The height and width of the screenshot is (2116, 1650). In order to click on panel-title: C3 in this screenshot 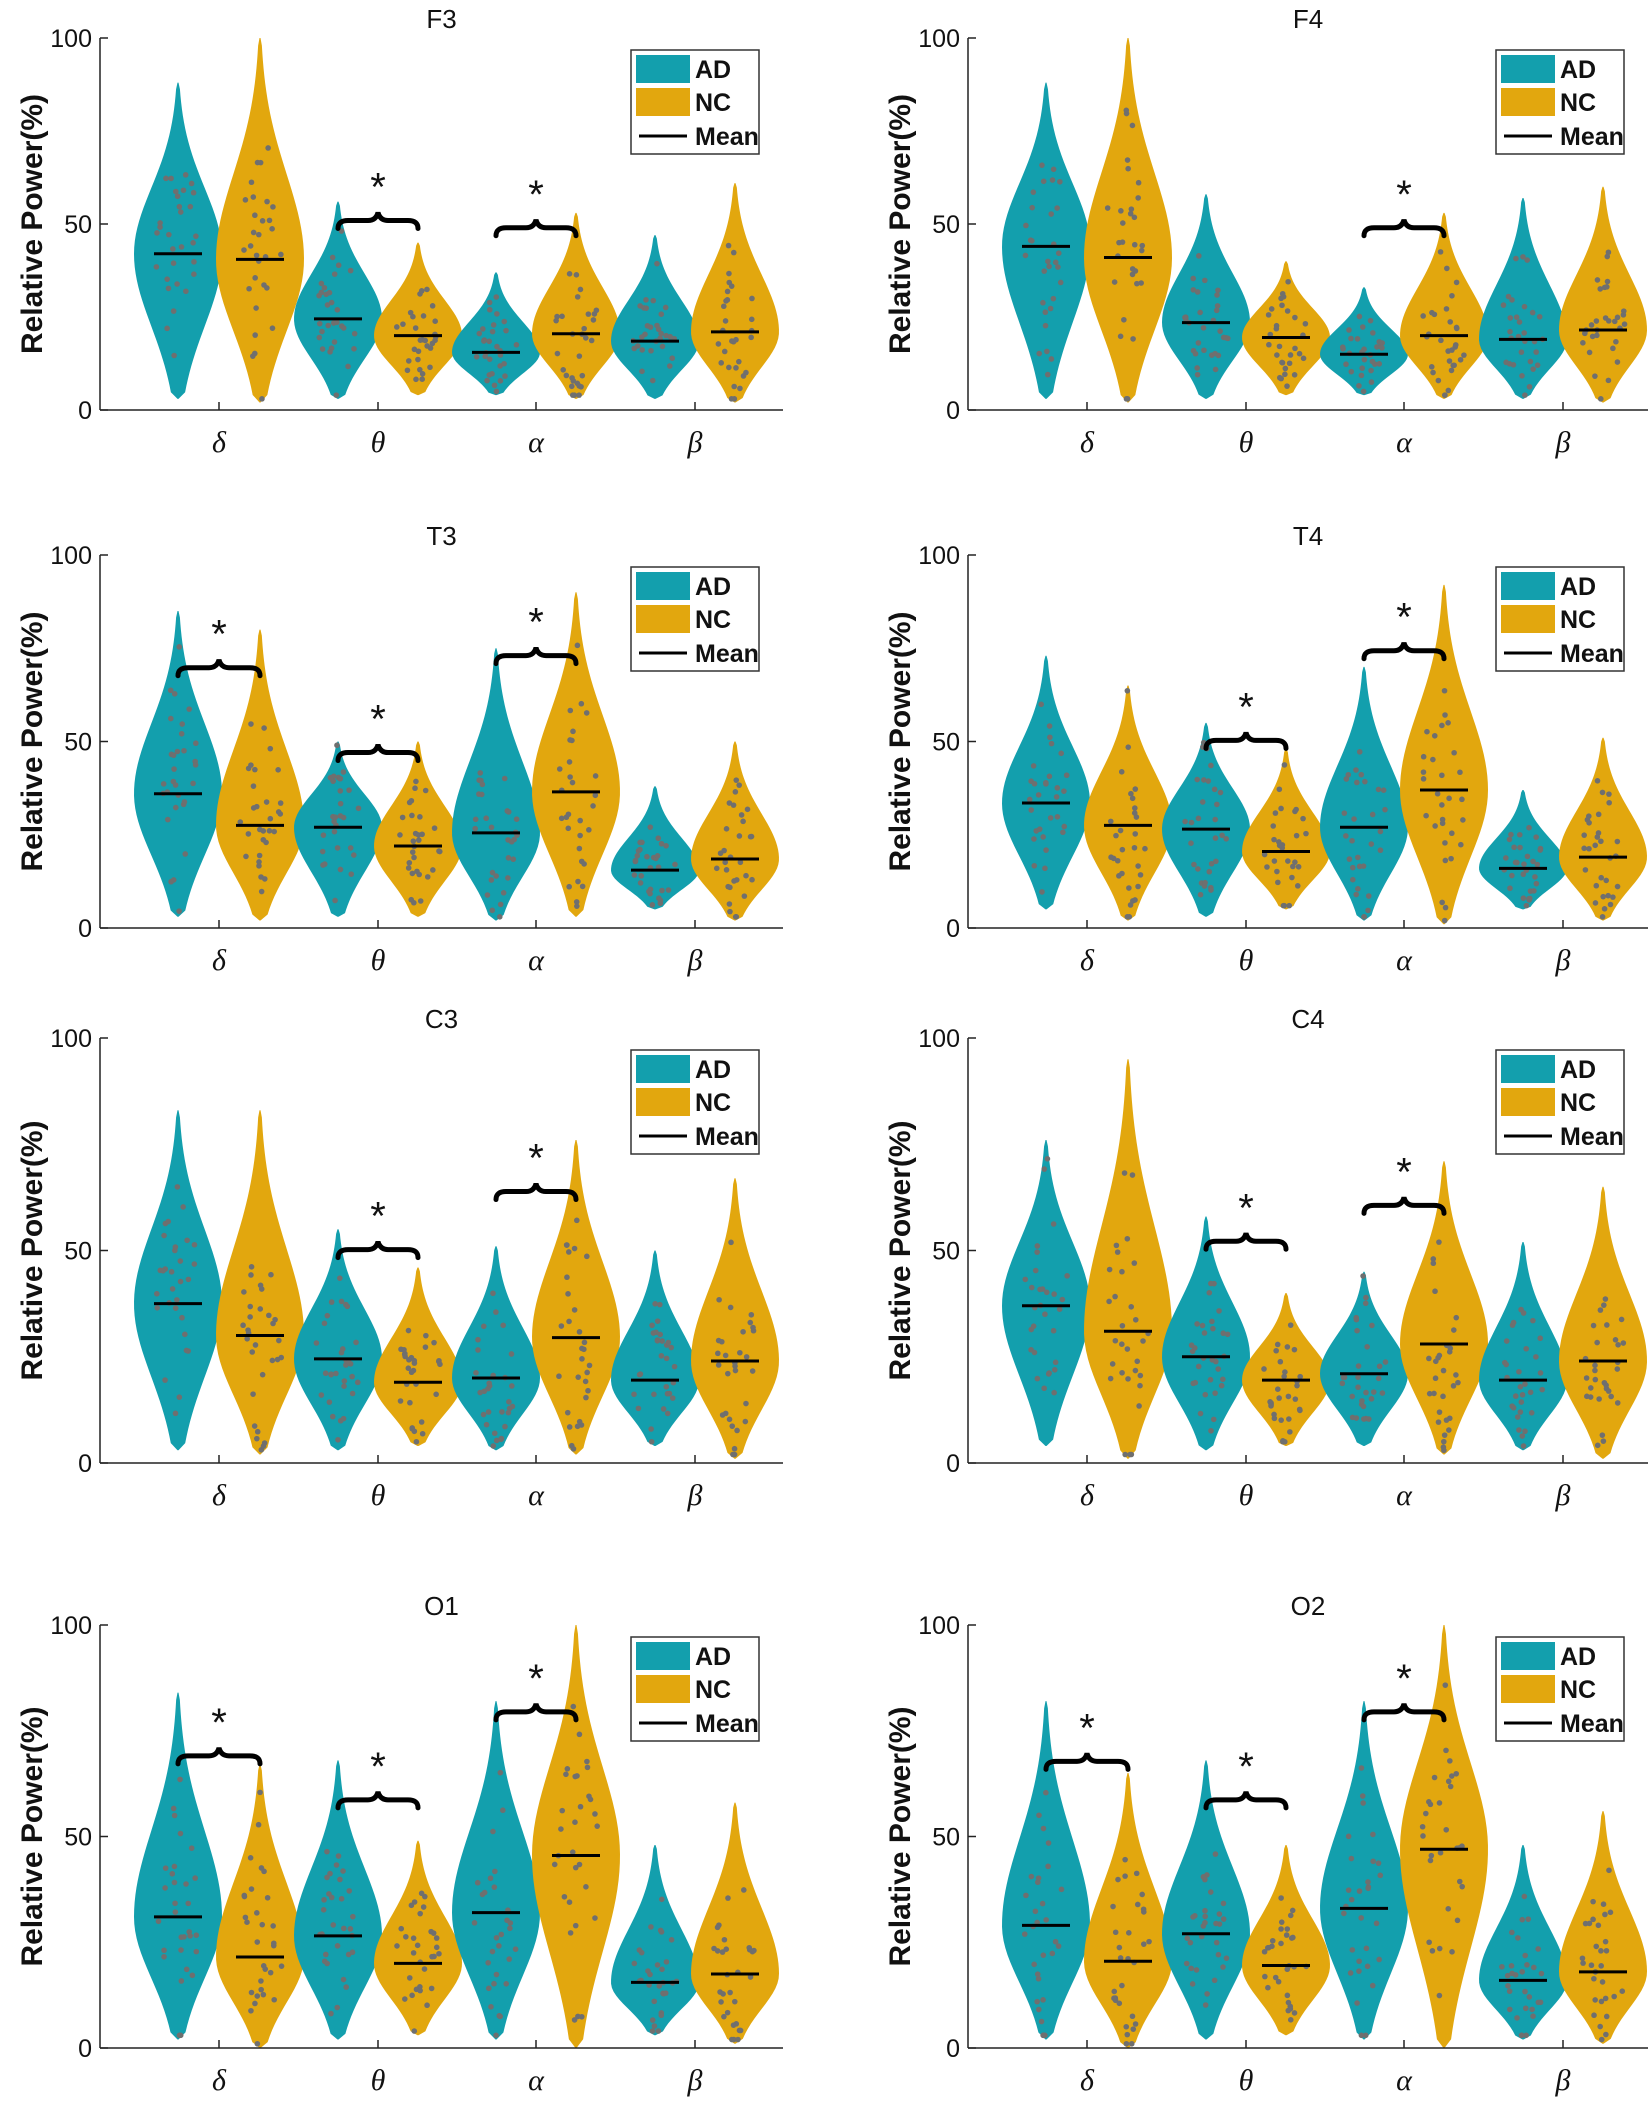, I will do `click(441, 1019)`.